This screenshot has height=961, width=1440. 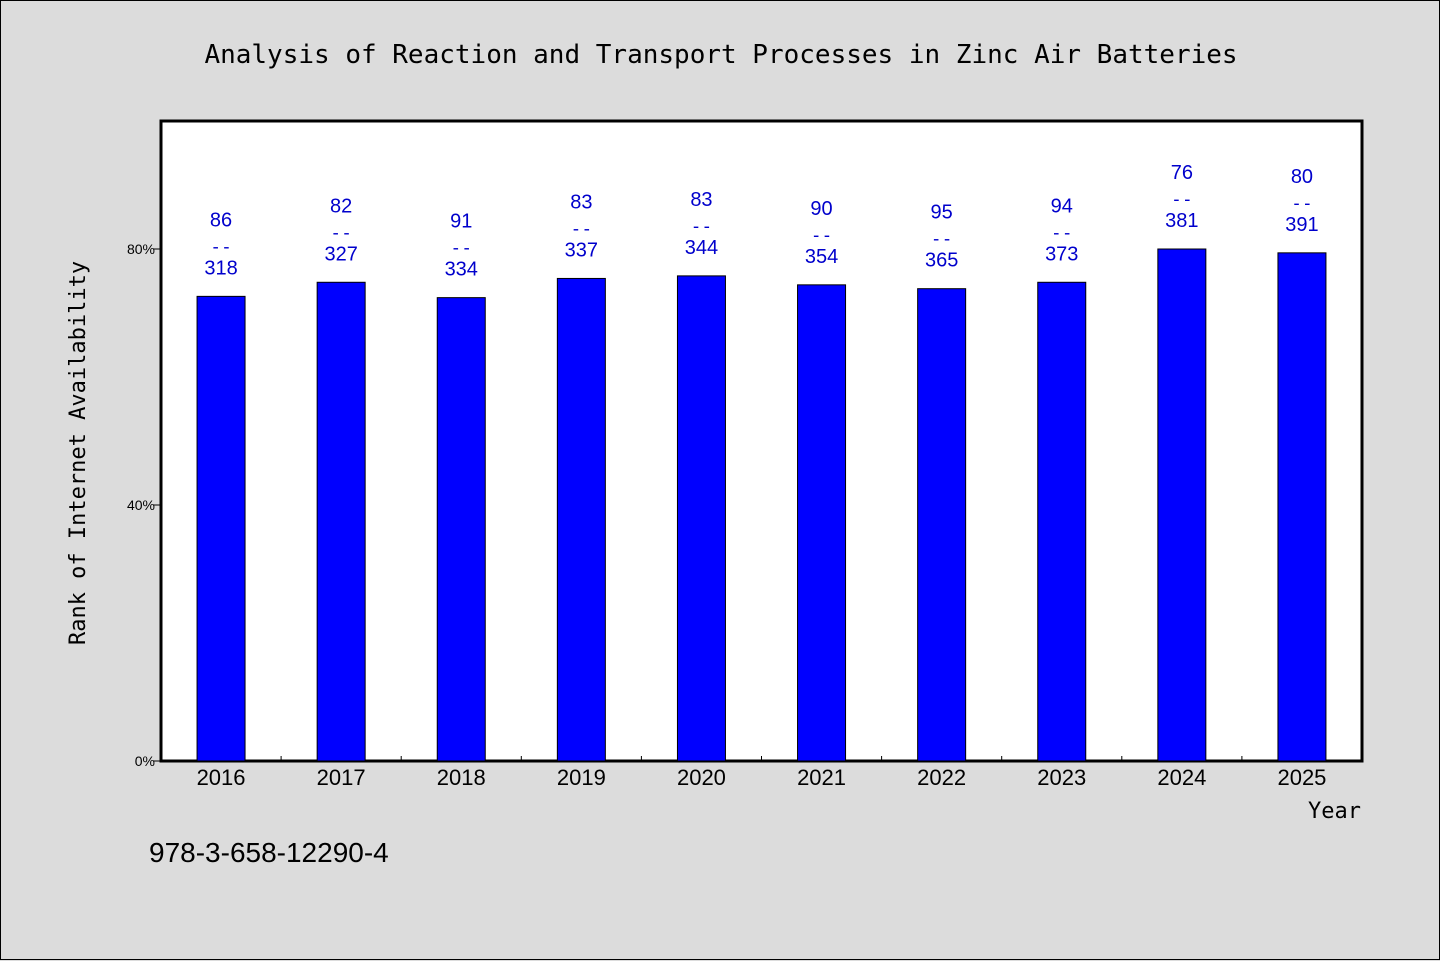 What do you see at coordinates (761, 773) in the screenshot?
I see `x-axis-ticks: 2016 2017 2018 2019 2020 2021 2022 2023 2024 2025` at bounding box center [761, 773].